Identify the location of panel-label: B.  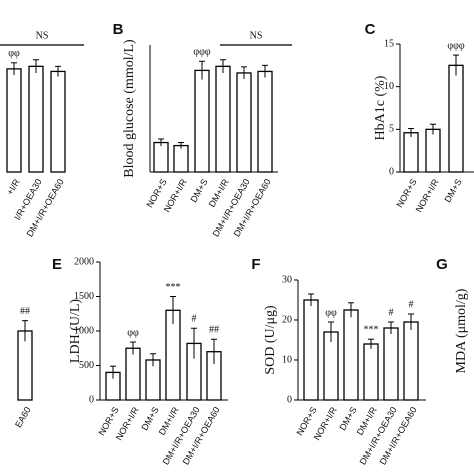
(118, 29).